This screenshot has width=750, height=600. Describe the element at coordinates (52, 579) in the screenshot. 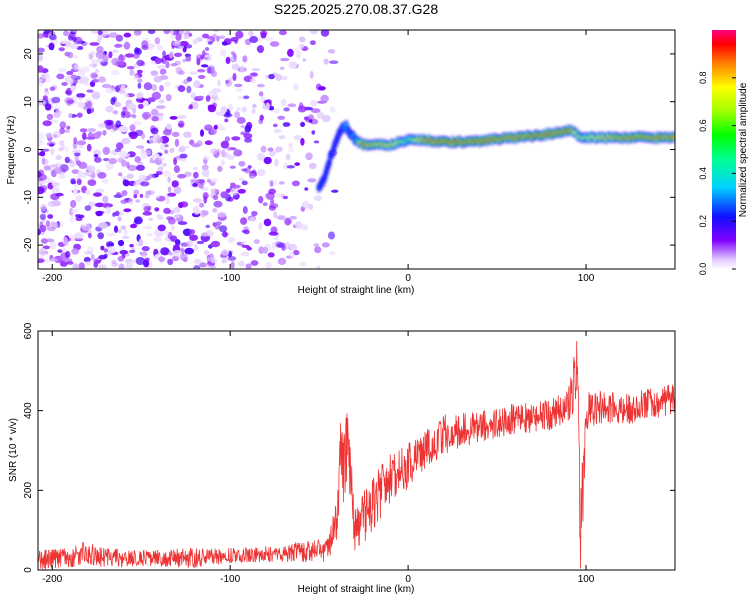

I see `x-tick-label: -200` at that location.